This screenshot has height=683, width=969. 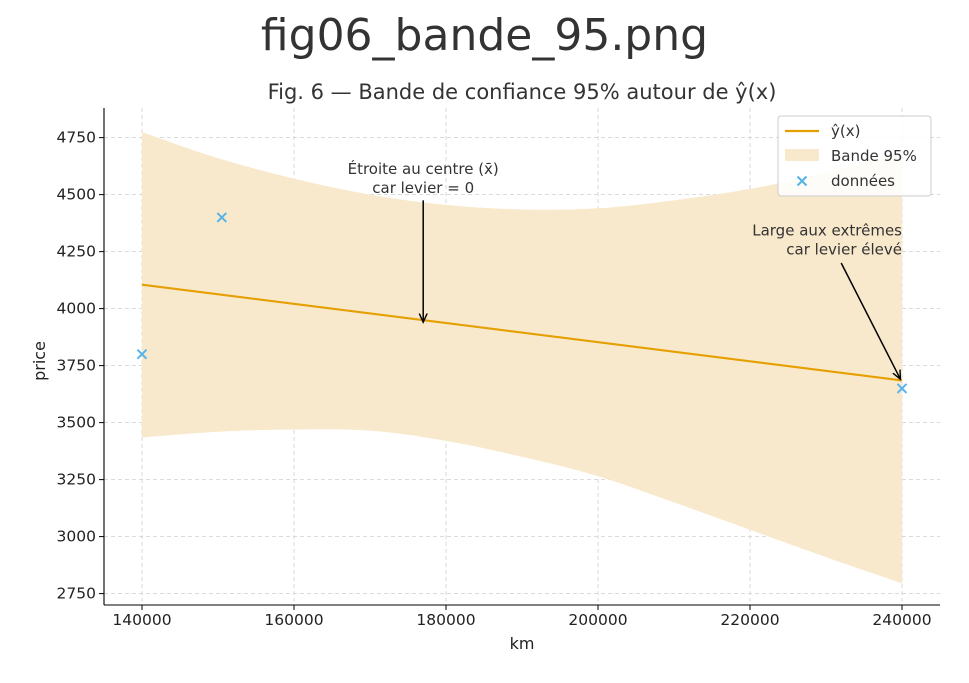 What do you see at coordinates (76, 537) in the screenshot?
I see `y-tick-label: 3000` at bounding box center [76, 537].